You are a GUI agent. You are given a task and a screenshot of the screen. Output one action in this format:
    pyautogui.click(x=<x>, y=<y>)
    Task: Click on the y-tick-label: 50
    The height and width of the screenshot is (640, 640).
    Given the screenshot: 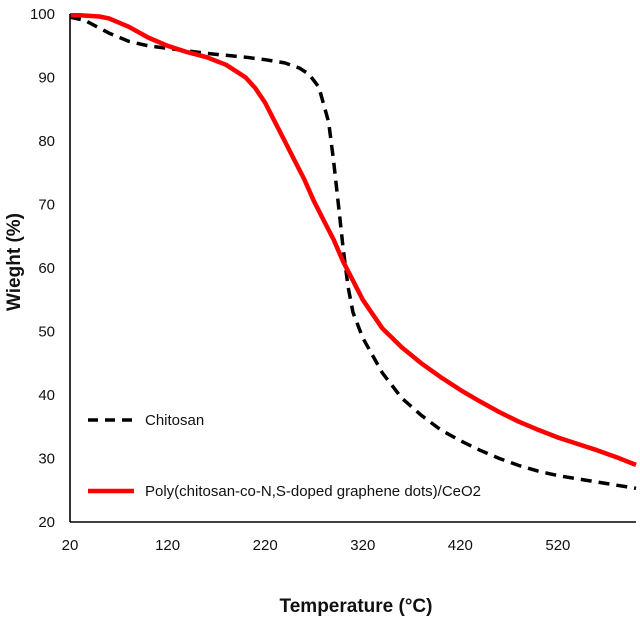 What is the action you would take?
    pyautogui.click(x=46, y=332)
    